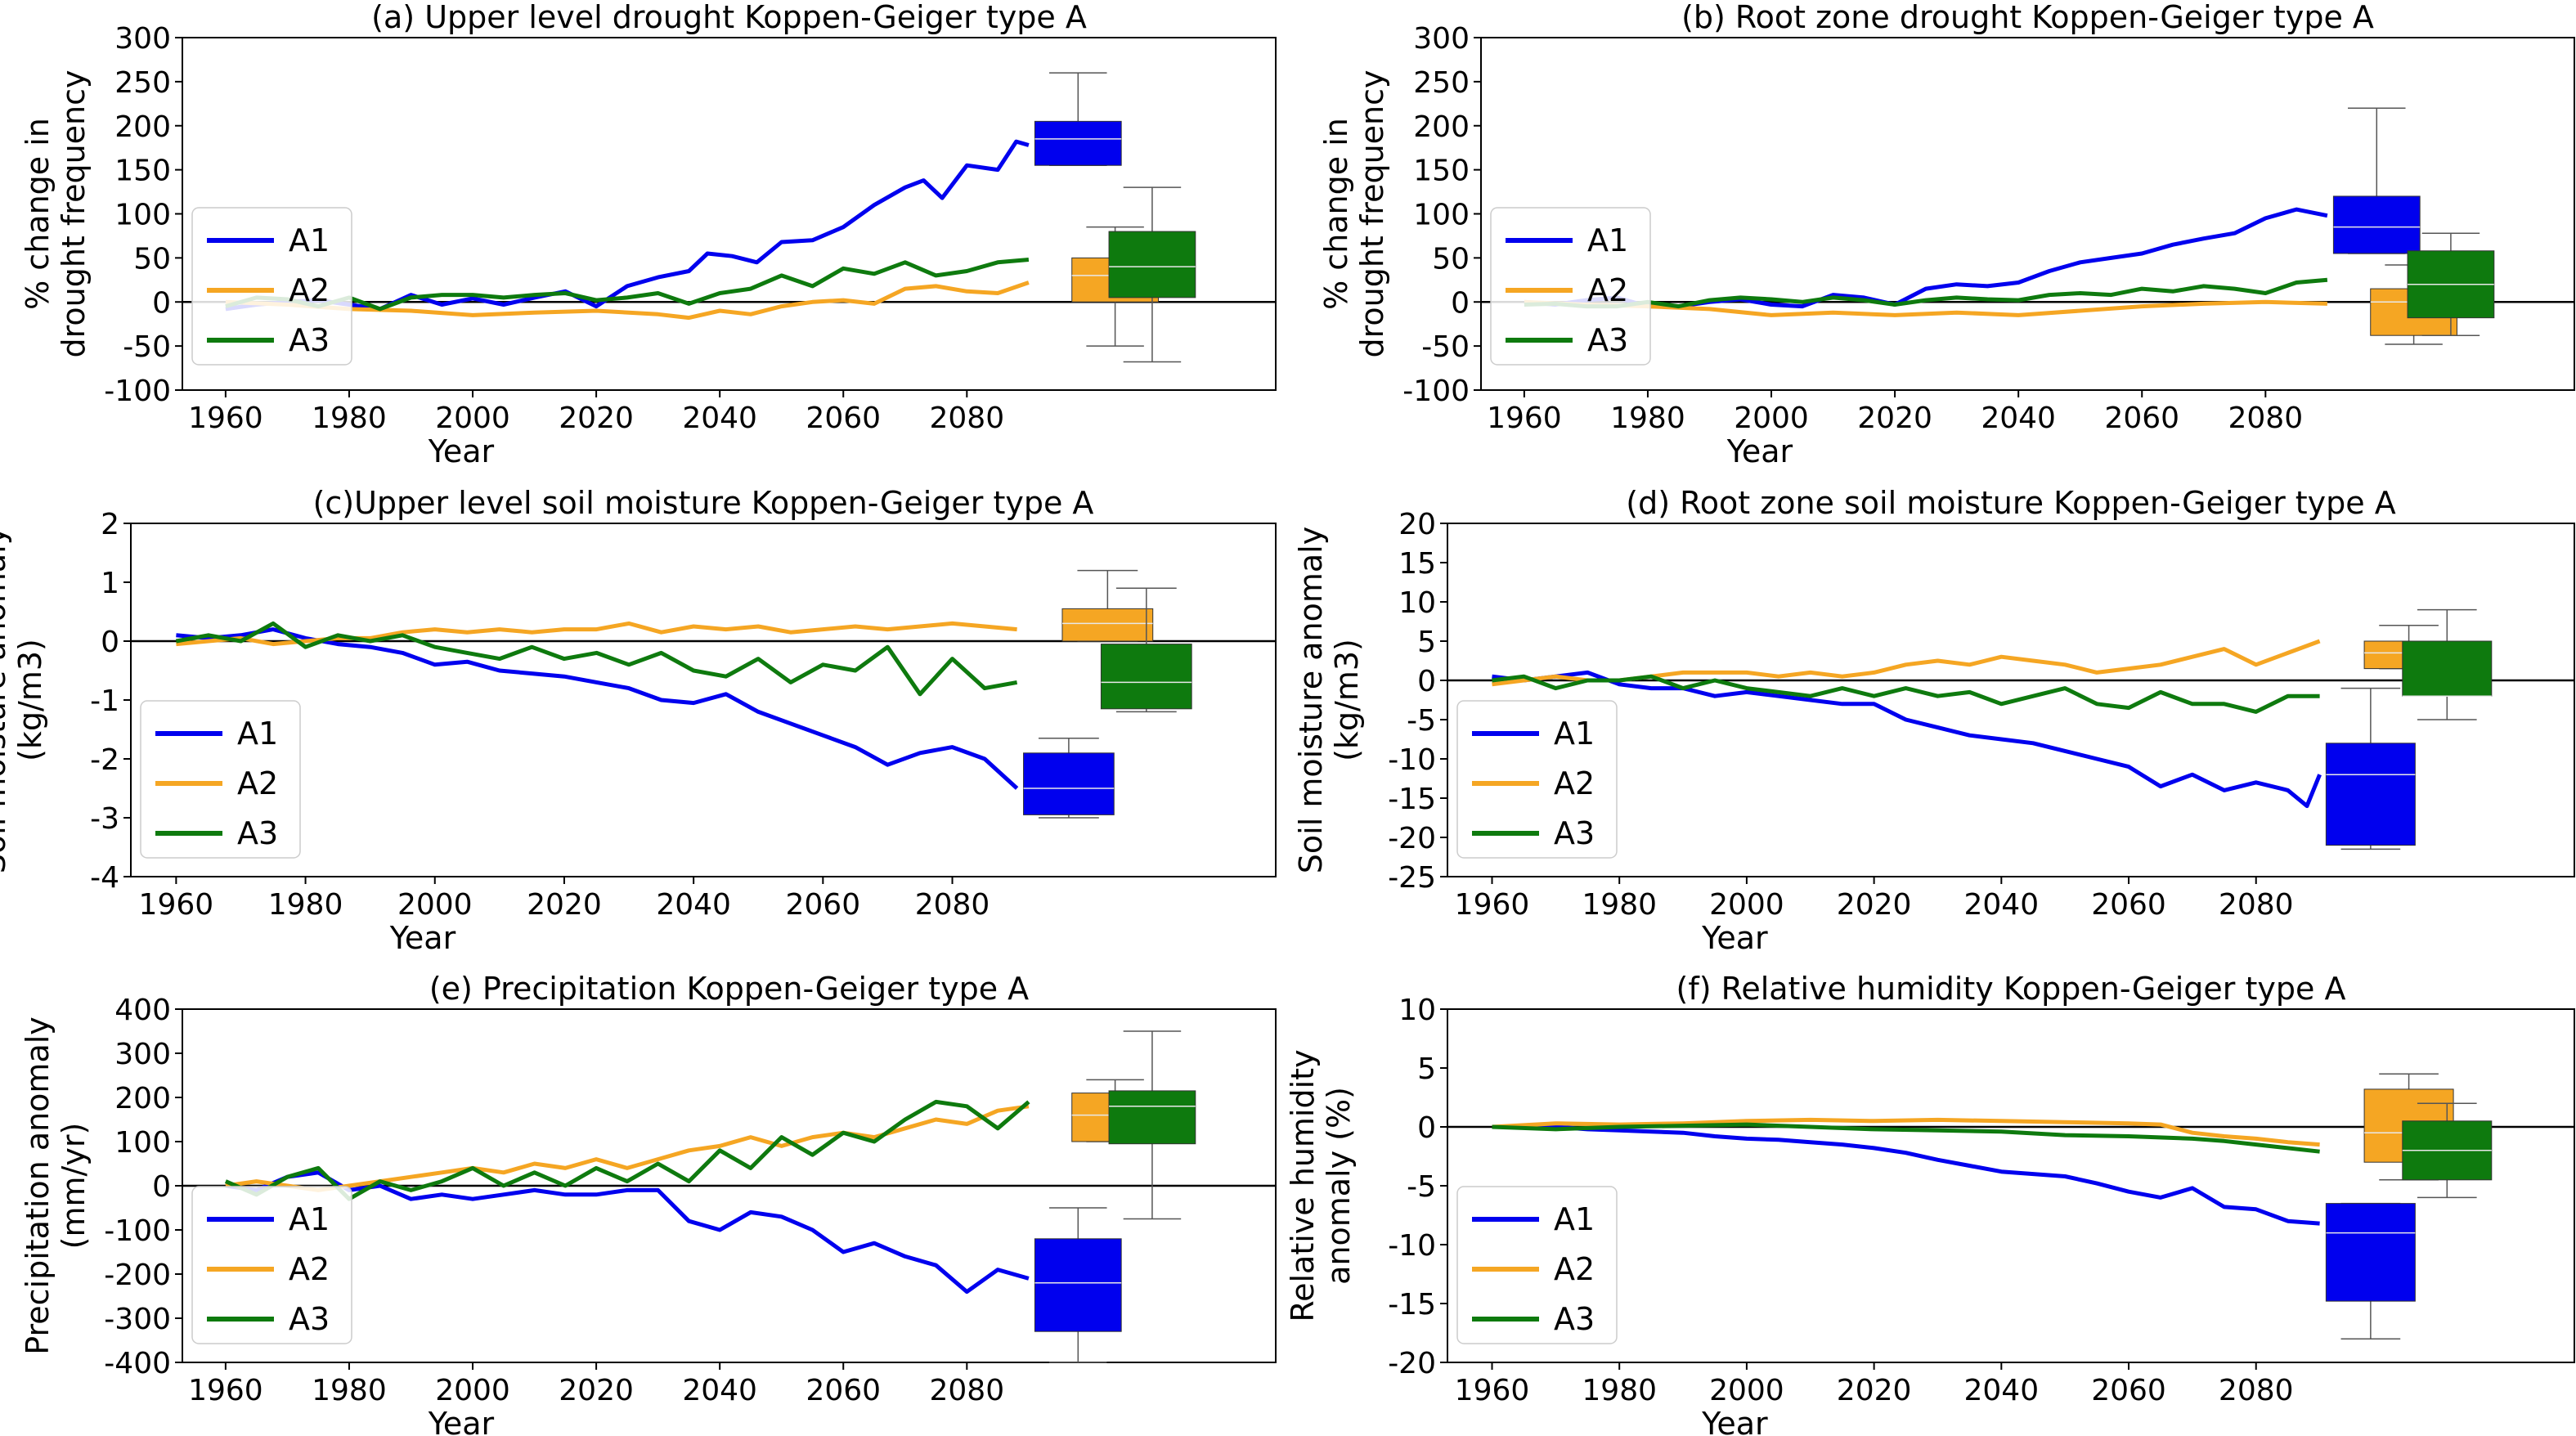 The width and height of the screenshot is (2576, 1436). What do you see at coordinates (729, 989) in the screenshot?
I see `panel-title: (e) Precipitation Koppen-Geiger type A` at bounding box center [729, 989].